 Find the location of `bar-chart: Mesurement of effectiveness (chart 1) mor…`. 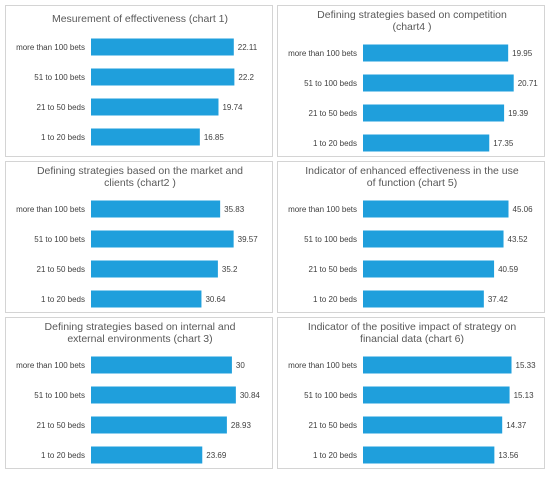

bar-chart: Mesurement of effectiveness (chart 1) mor… is located at coordinates (137, 79).